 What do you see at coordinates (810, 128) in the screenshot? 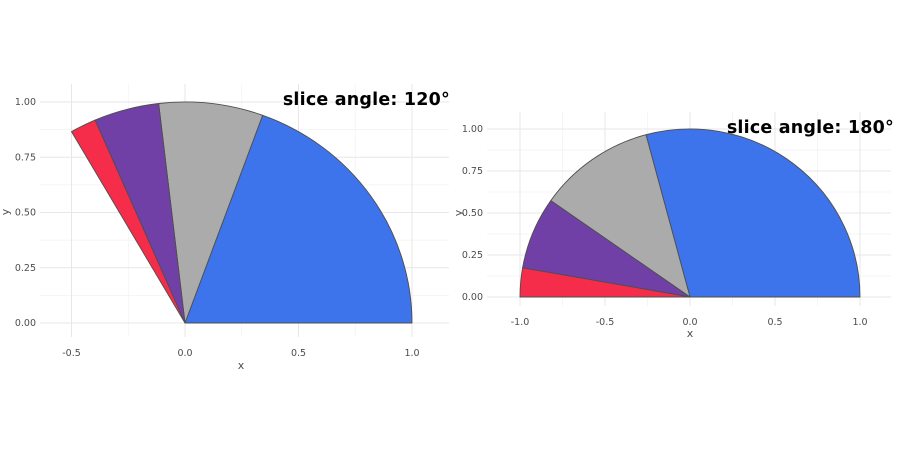
I see `chart-title: slice angle: 180°` at bounding box center [810, 128].